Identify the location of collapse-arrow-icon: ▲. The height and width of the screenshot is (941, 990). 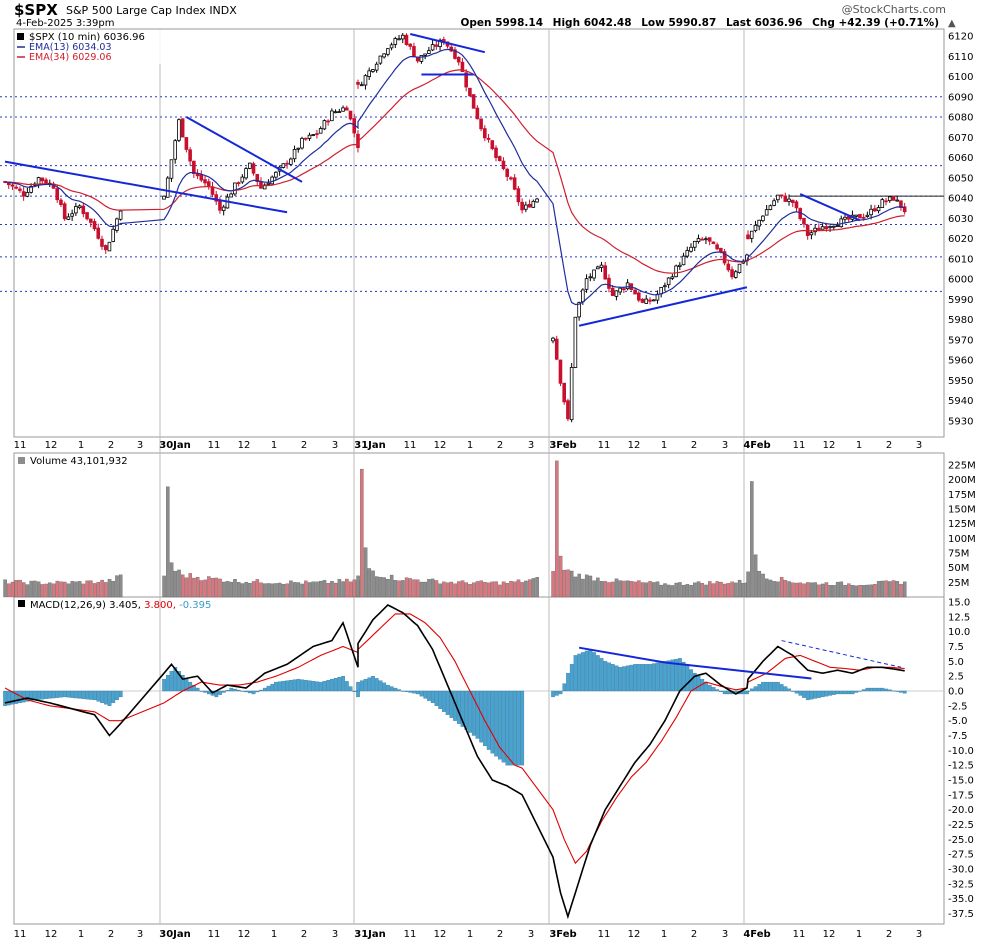
(952, 23).